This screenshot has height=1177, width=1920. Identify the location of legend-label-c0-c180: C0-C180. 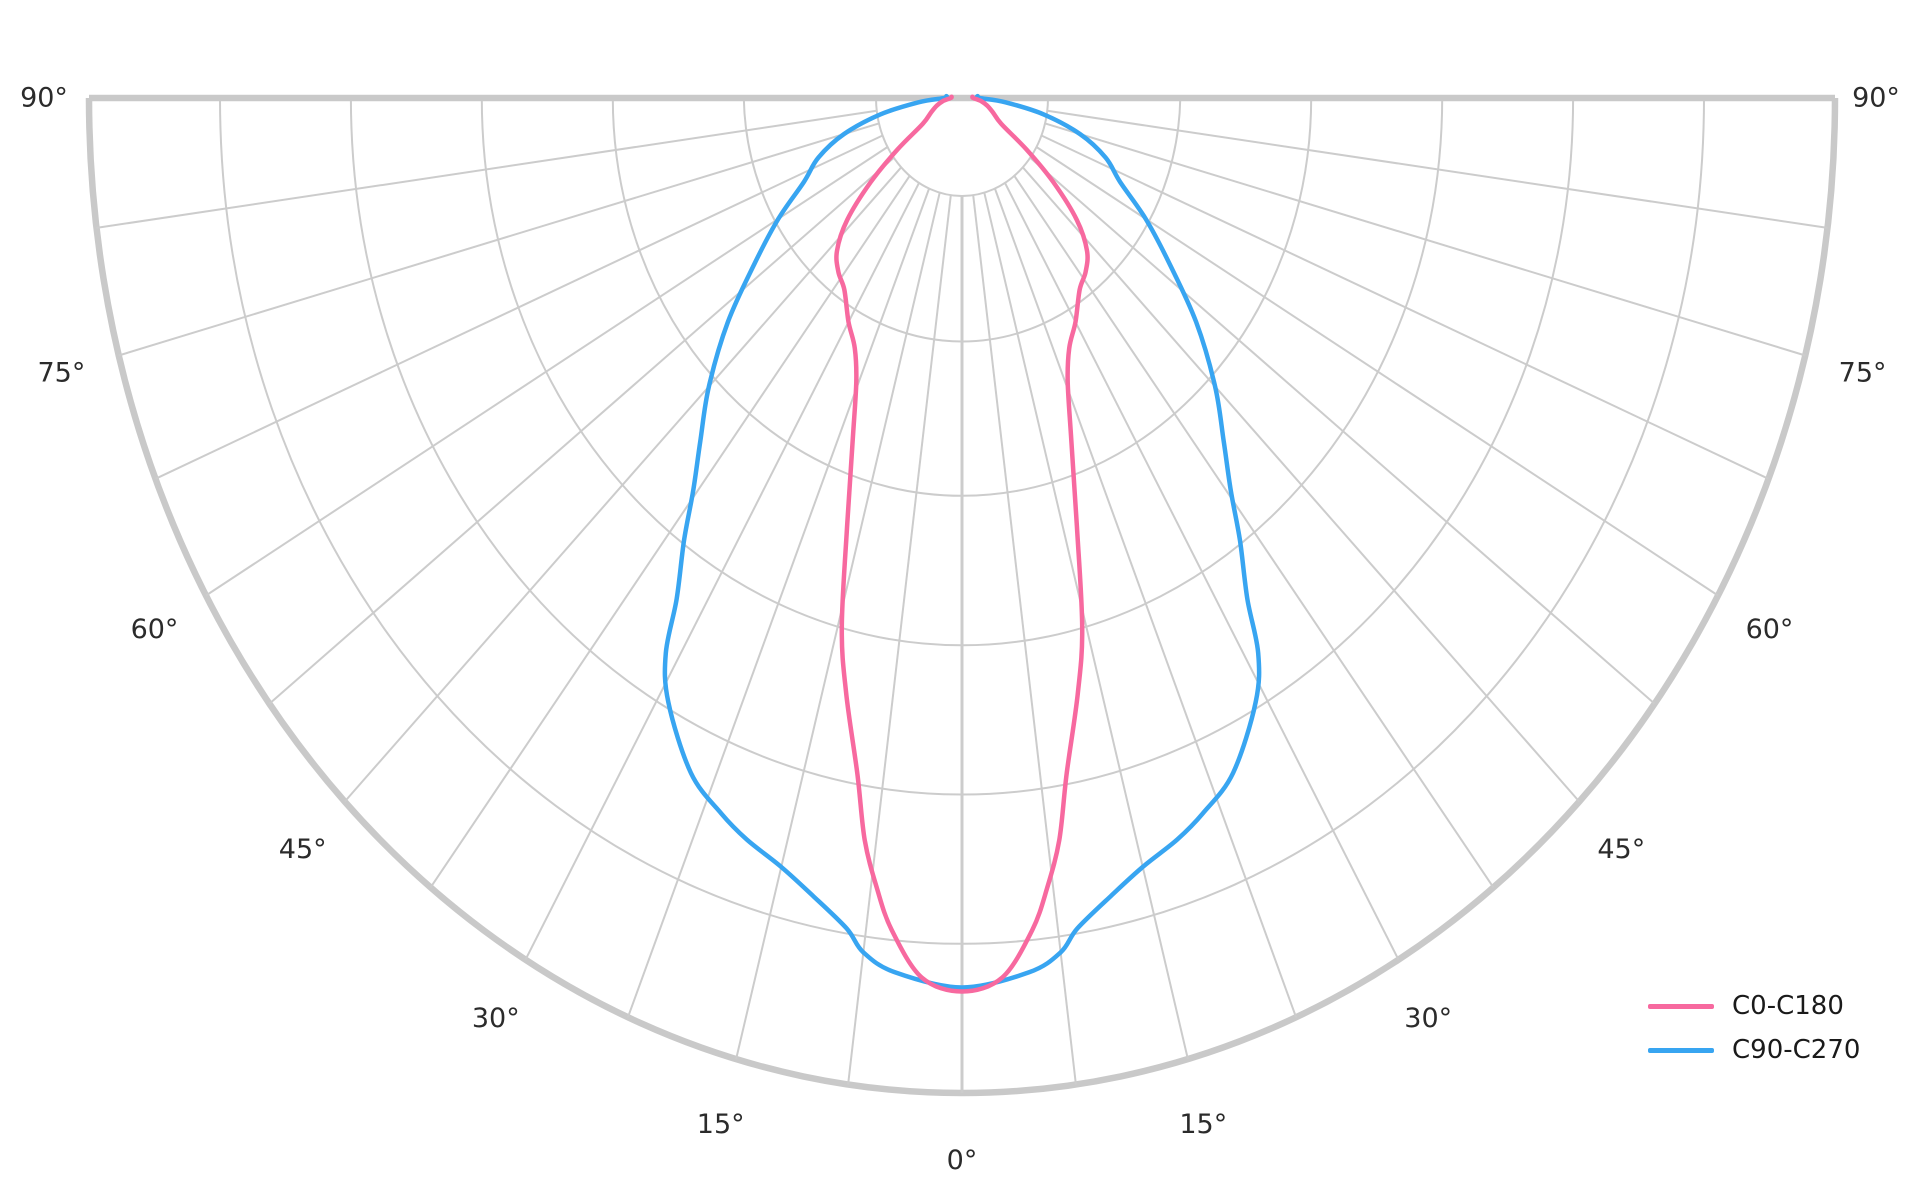
(1788, 1006).